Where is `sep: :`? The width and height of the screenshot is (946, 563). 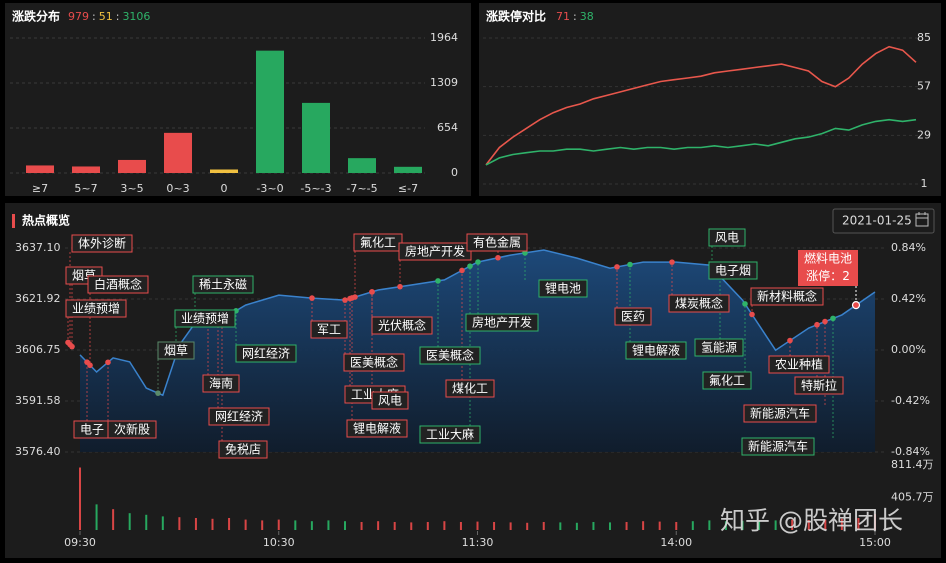
sep: : is located at coordinates (118, 16).